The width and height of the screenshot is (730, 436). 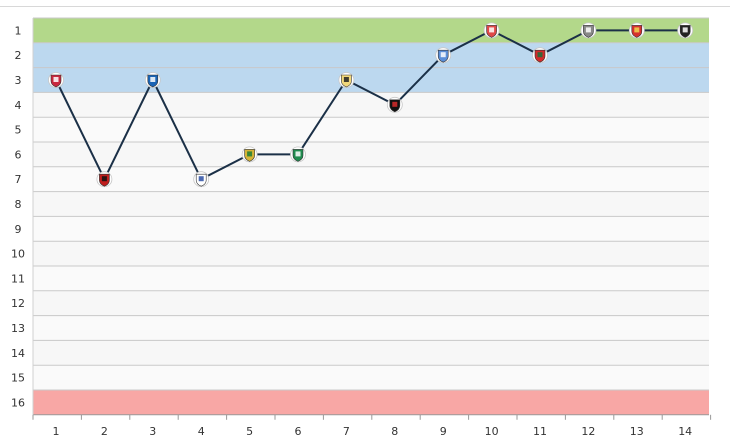 What do you see at coordinates (18, 402) in the screenshot?
I see `y-tick-label: 16` at bounding box center [18, 402].